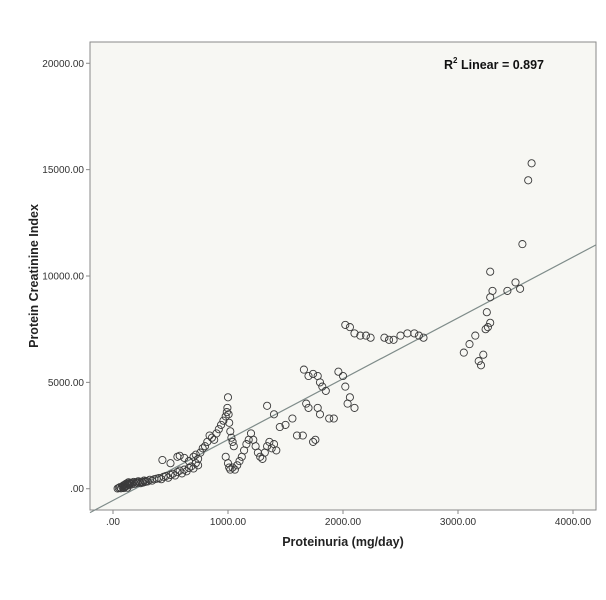 The height and width of the screenshot is (600, 606). I want to click on y-tick-label: 10000.00, so click(63, 277).